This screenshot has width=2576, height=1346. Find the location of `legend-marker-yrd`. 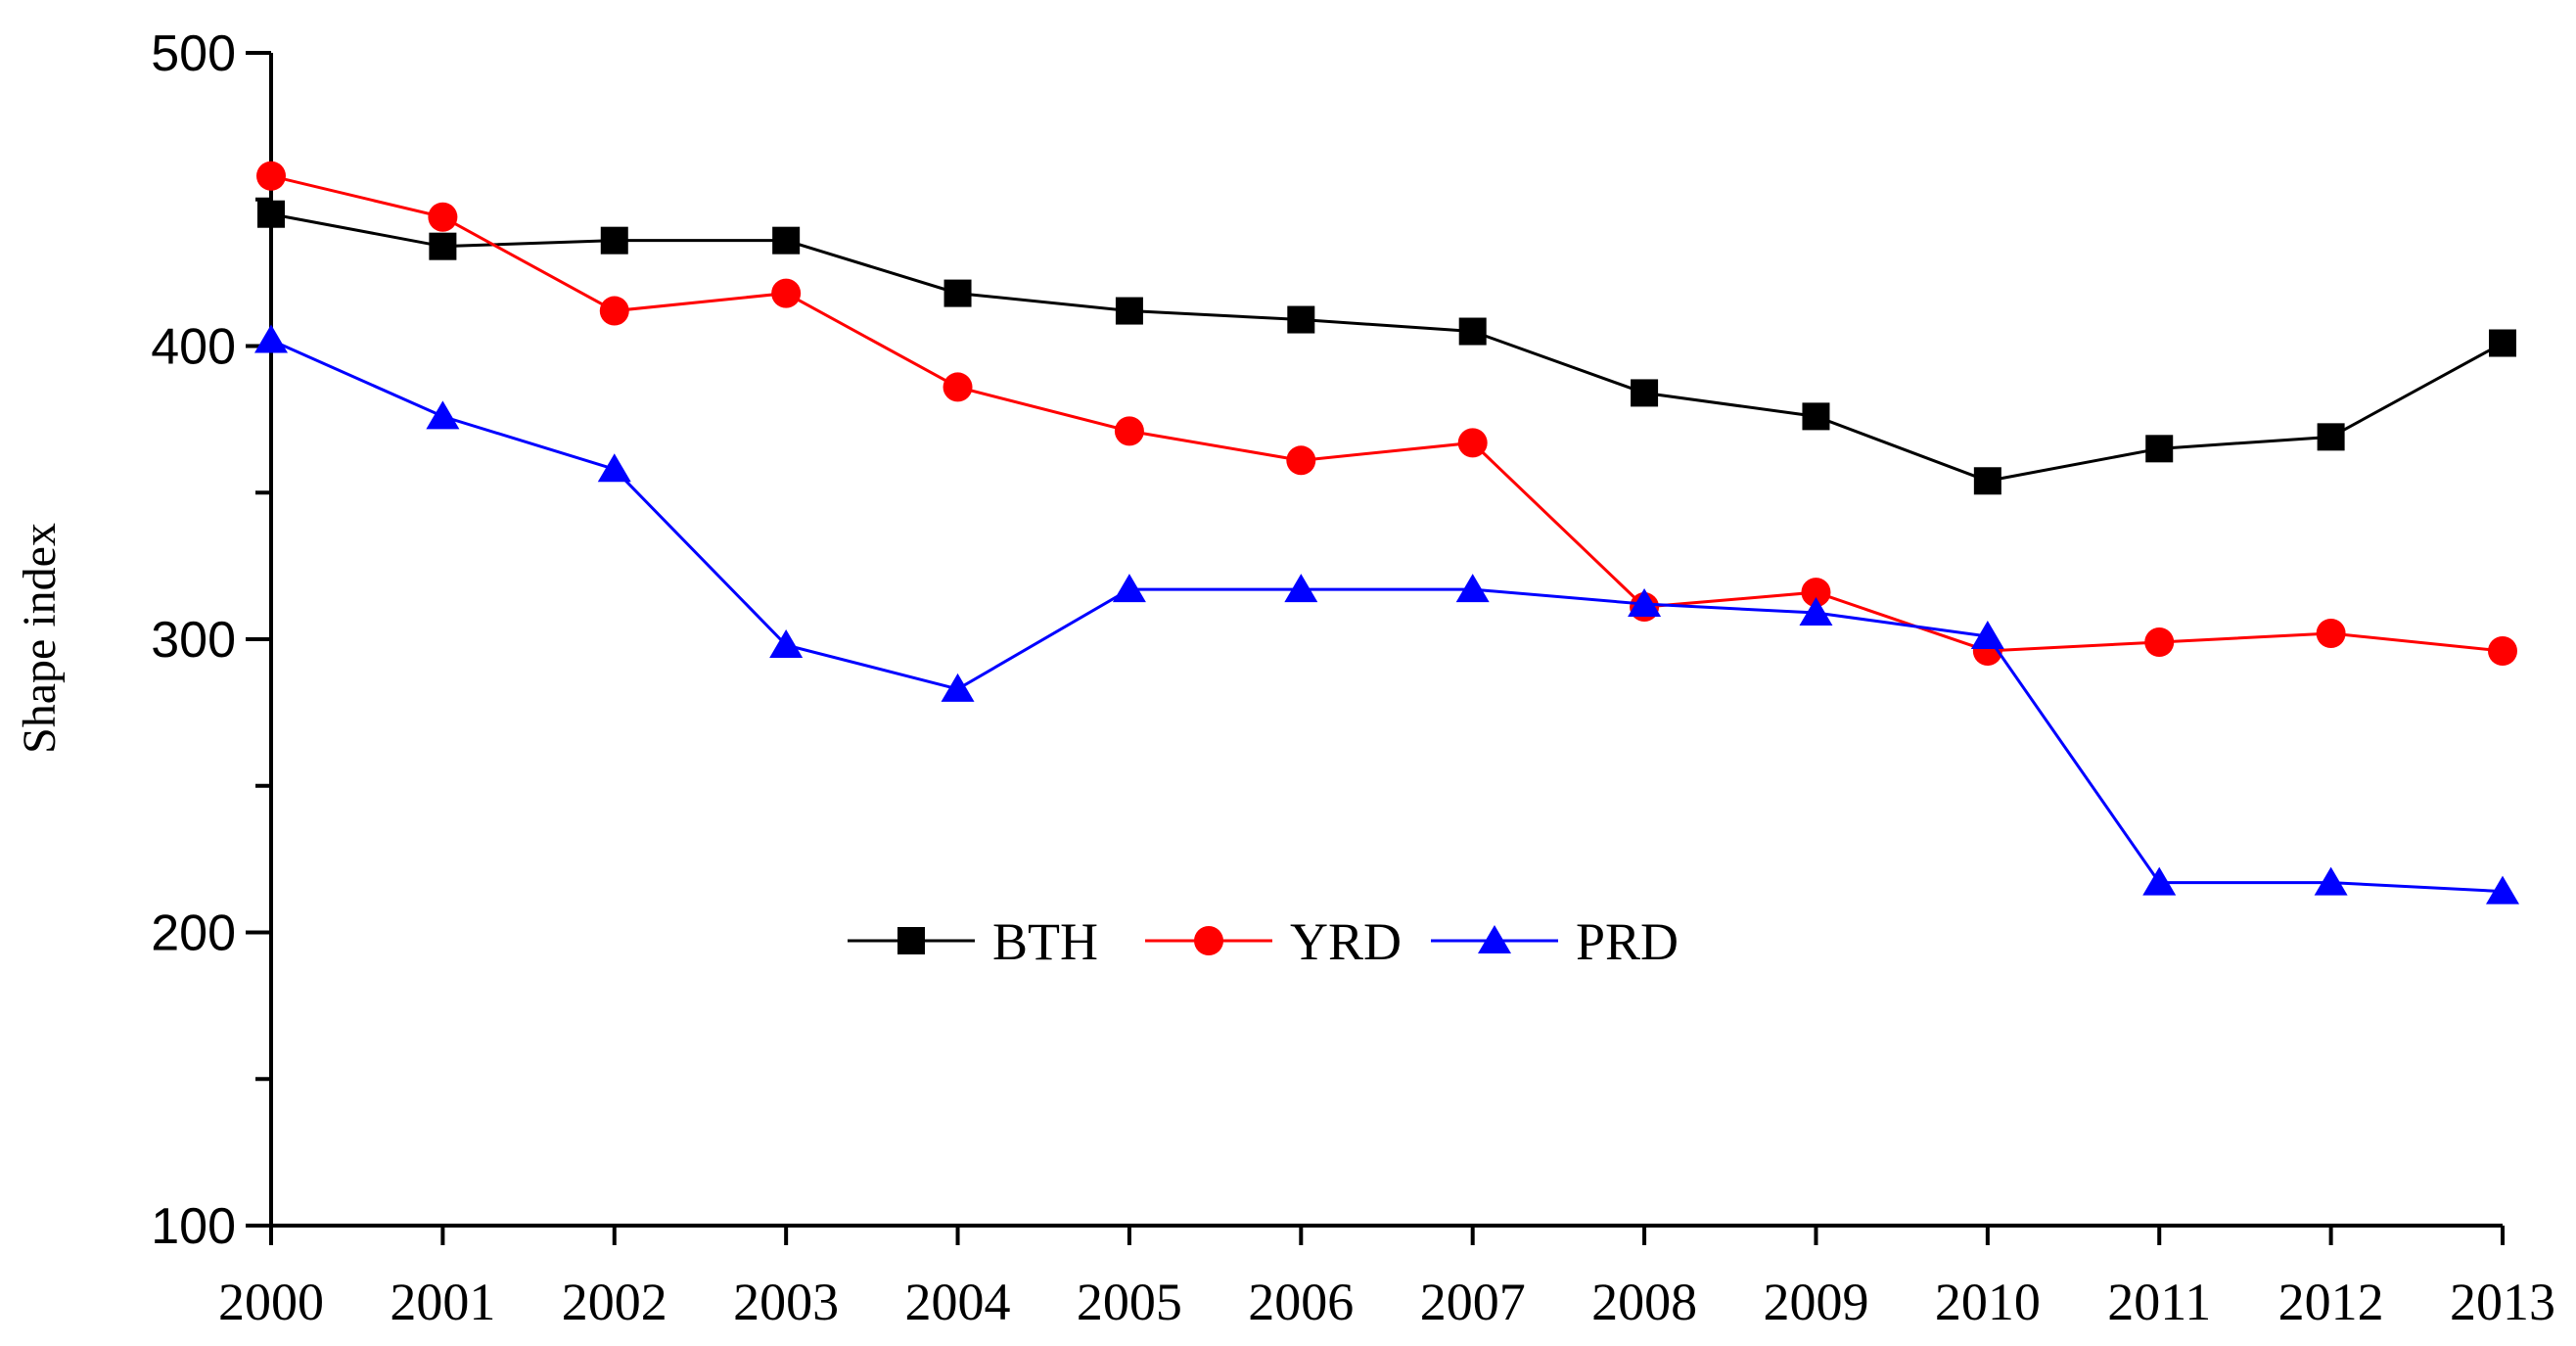

legend-marker-yrd is located at coordinates (1209, 940).